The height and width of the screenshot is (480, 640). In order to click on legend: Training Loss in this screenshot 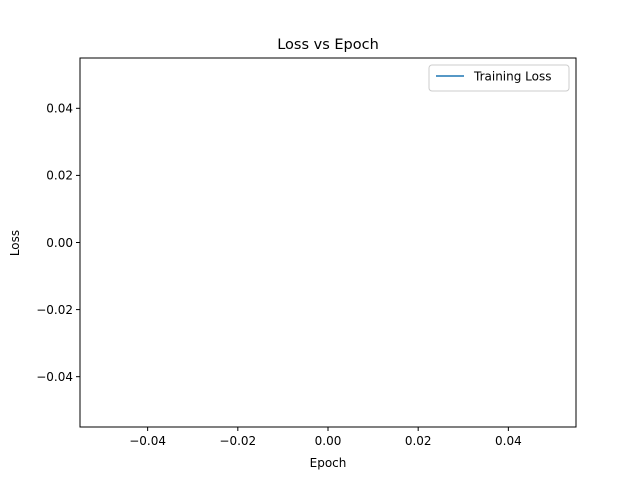, I will do `click(499, 78)`.